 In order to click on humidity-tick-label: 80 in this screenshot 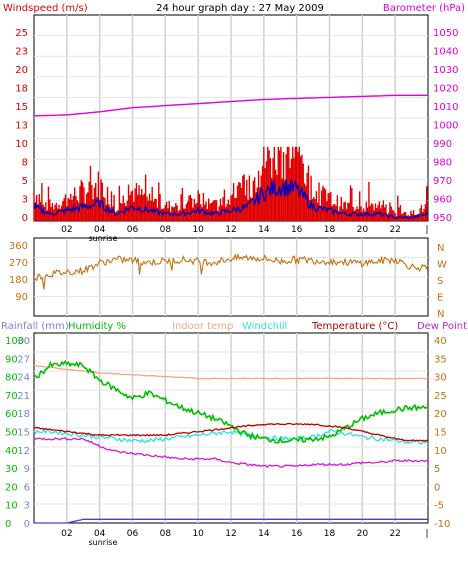, I will do `click(11, 378)`.